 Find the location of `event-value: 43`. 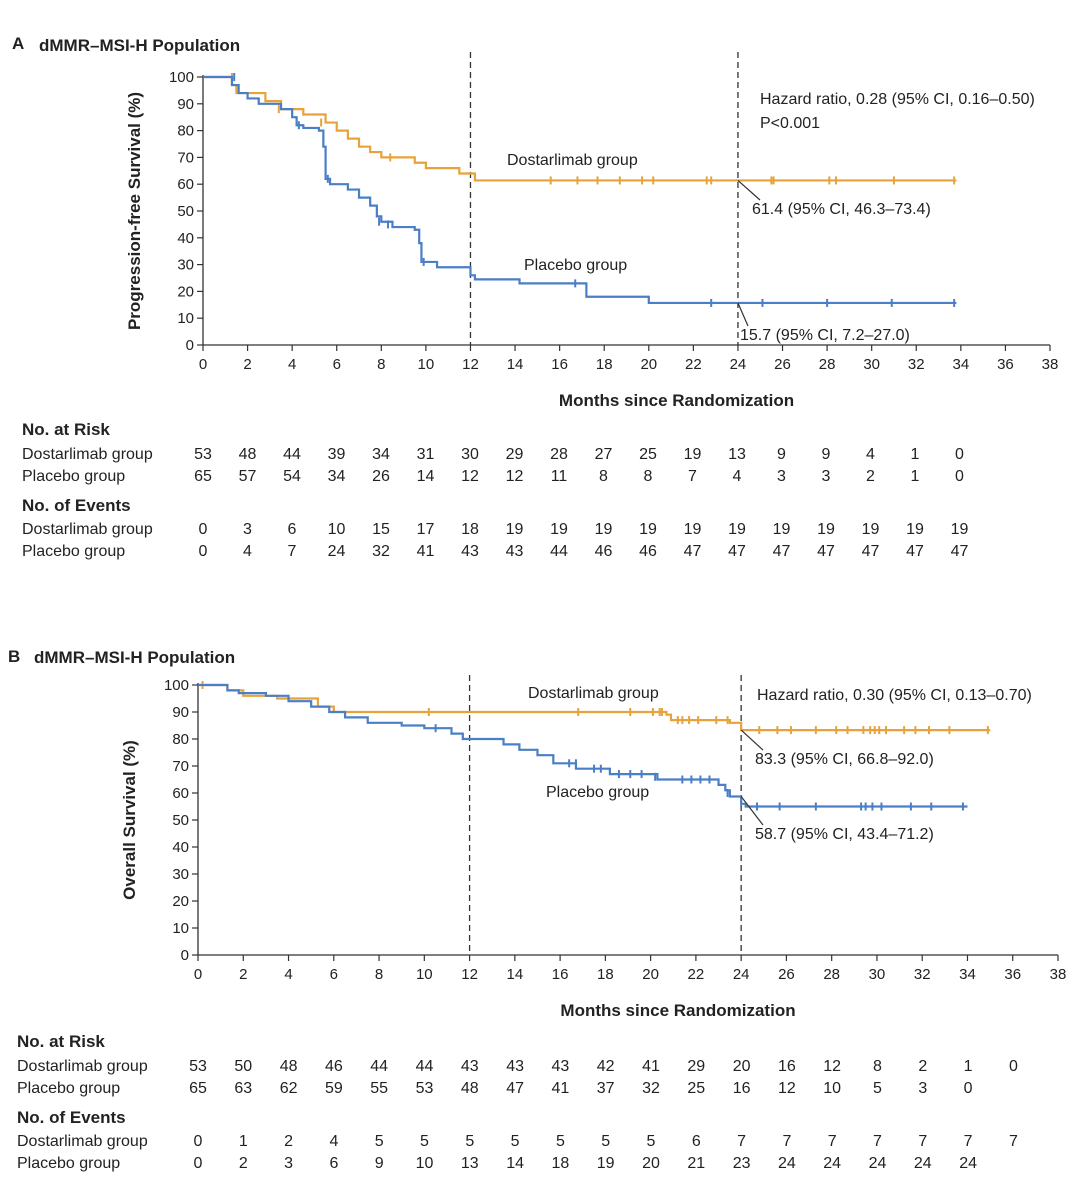

event-value: 43 is located at coordinates (470, 551).